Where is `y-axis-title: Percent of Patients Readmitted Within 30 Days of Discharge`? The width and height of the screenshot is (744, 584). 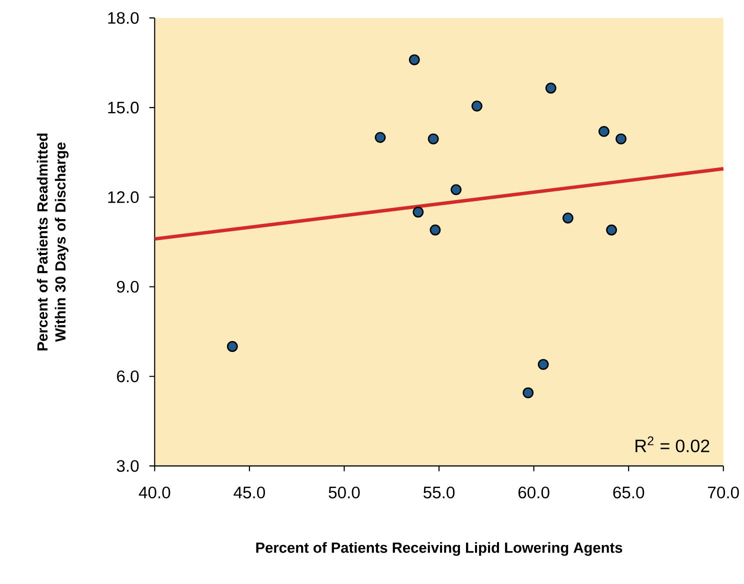 y-axis-title: Percent of Patients Readmitted Within 30 Days of Discharge is located at coordinates (52, 242).